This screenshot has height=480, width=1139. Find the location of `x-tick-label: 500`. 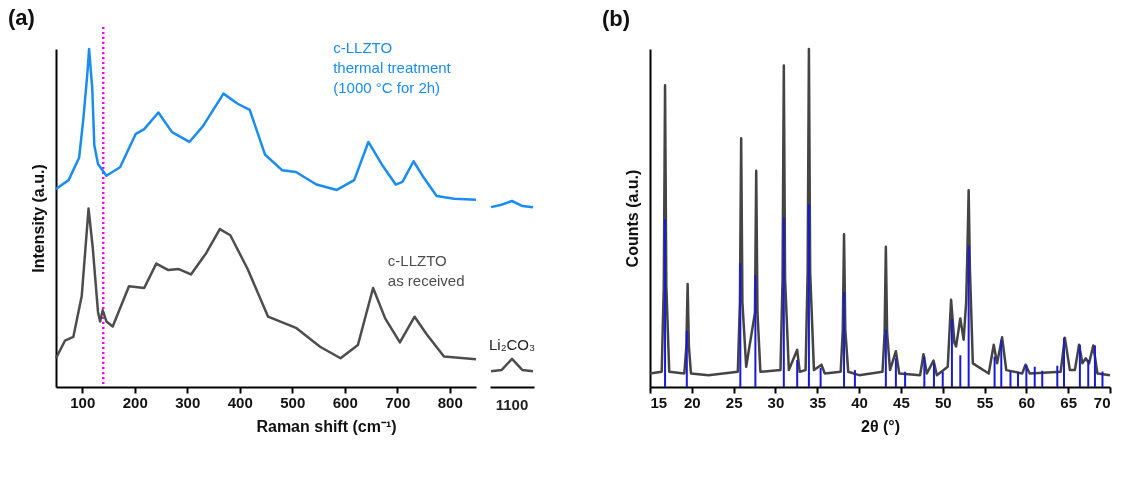

x-tick-label: 500 is located at coordinates (293, 402).